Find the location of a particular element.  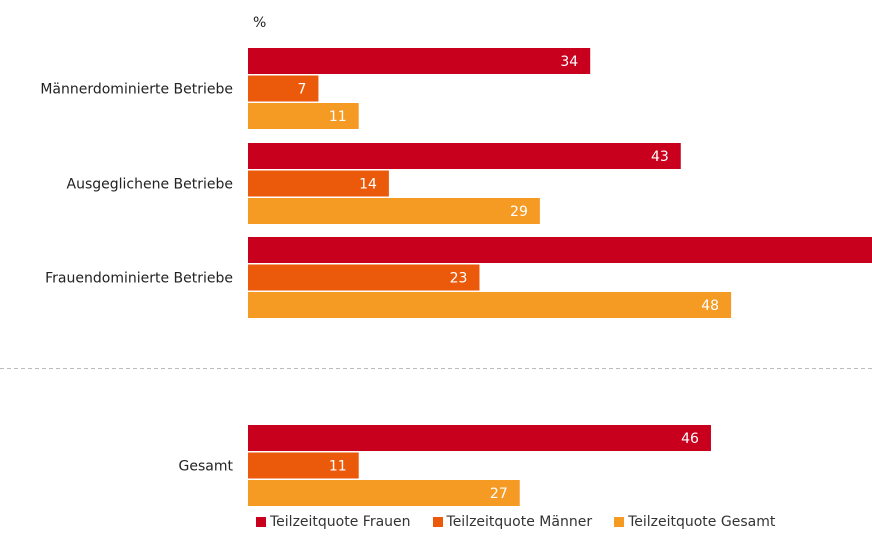

category-label-frauendominierte-betriebe: Frauendominierte Betriebe is located at coordinates (139, 279).